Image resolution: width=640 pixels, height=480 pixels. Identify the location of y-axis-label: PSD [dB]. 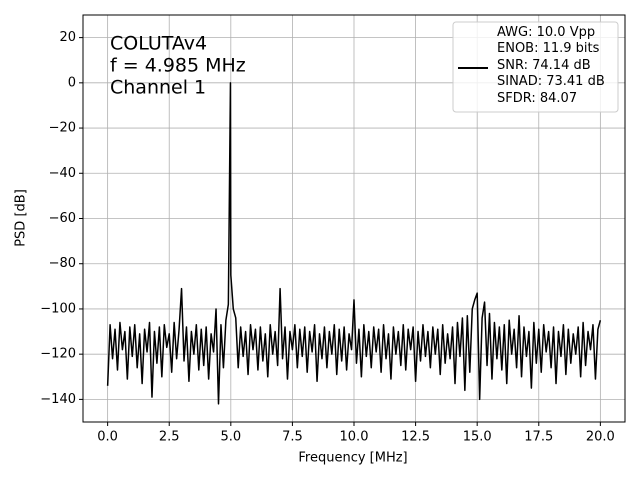
(21, 218).